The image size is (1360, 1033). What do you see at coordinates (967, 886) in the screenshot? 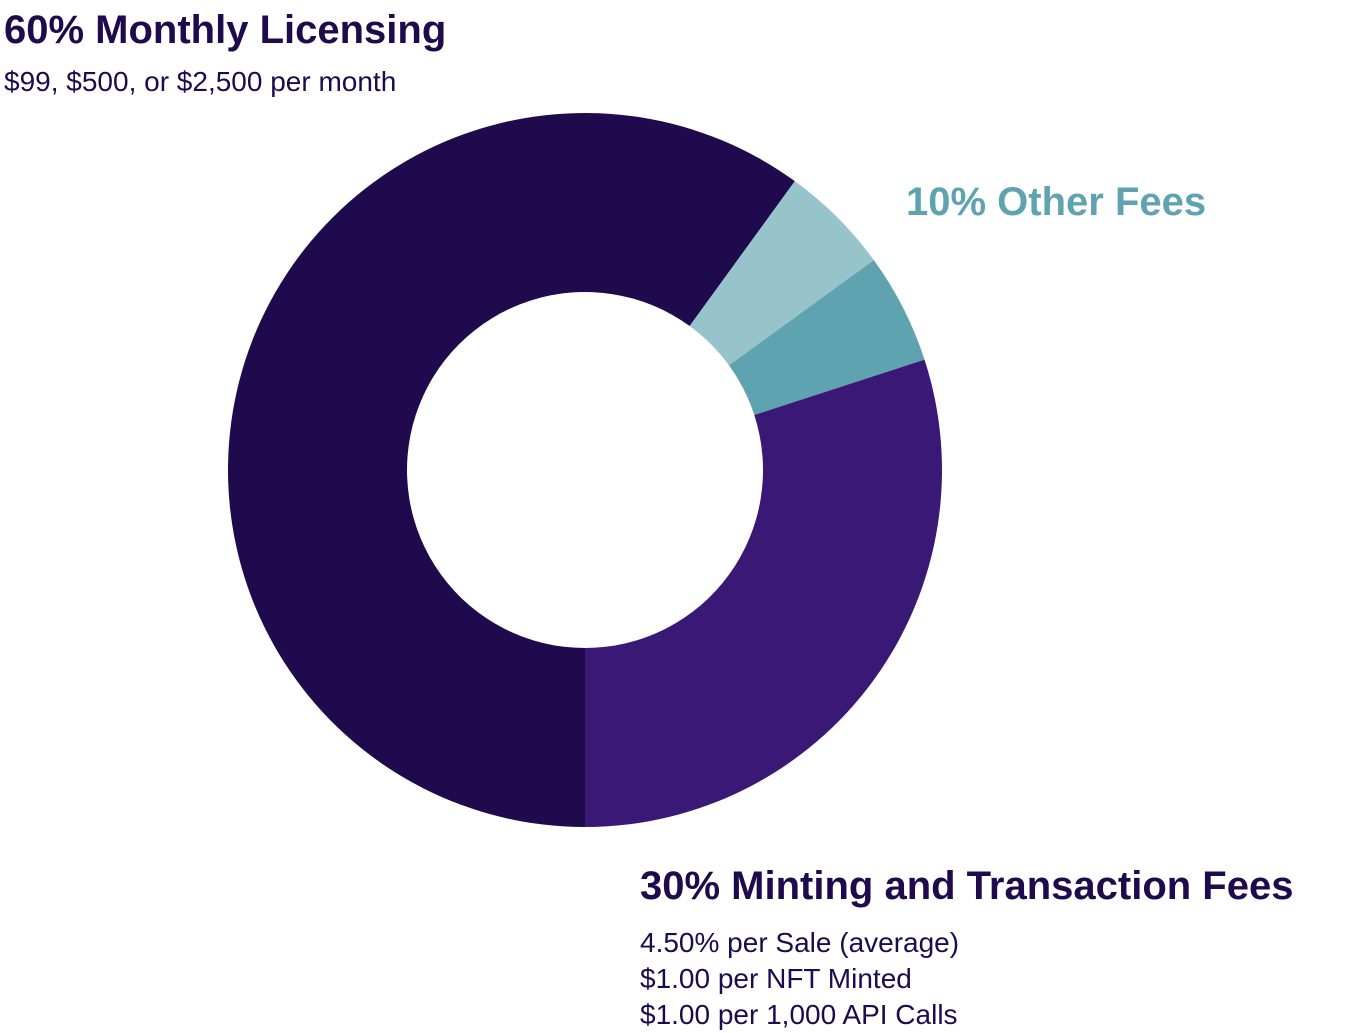
I see `minting-title: 30% Minting and Transaction Fees` at bounding box center [967, 886].